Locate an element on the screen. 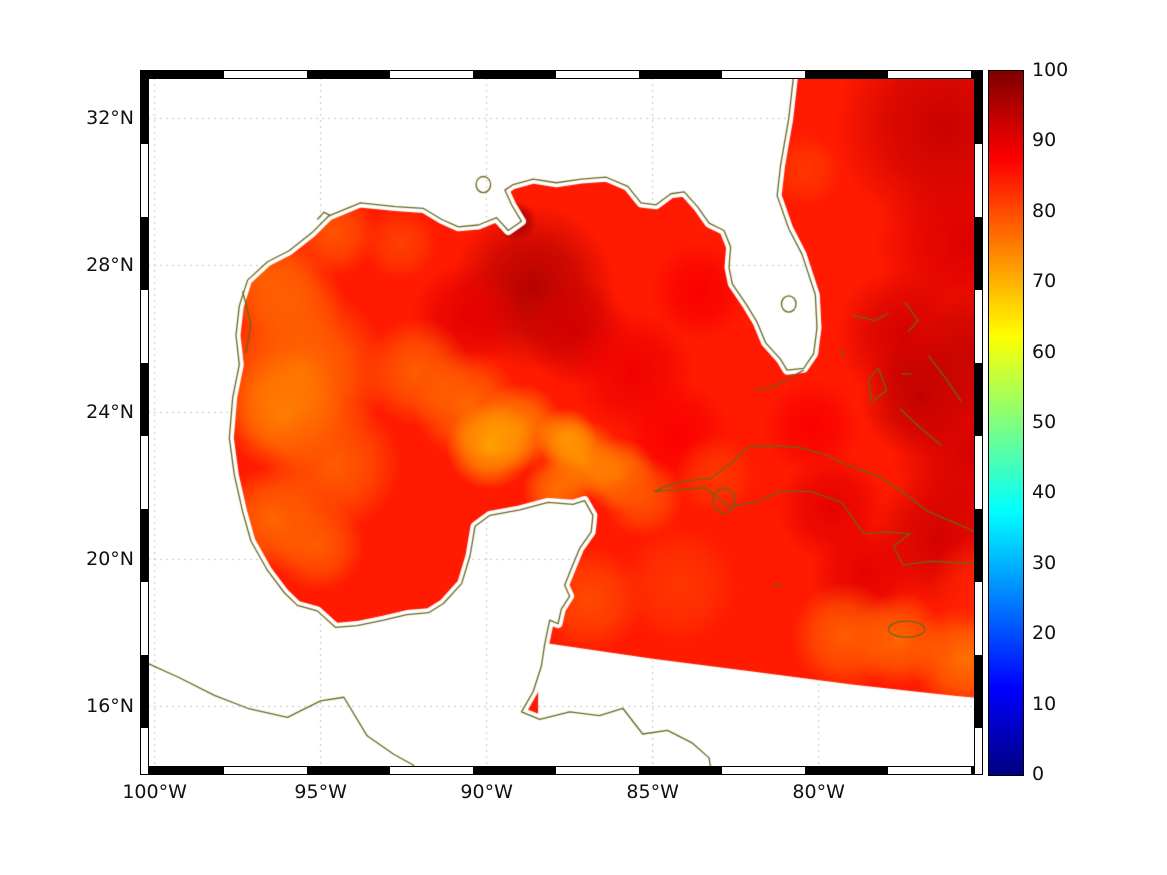  y-tick-label: 32°N is located at coordinates (110, 118).